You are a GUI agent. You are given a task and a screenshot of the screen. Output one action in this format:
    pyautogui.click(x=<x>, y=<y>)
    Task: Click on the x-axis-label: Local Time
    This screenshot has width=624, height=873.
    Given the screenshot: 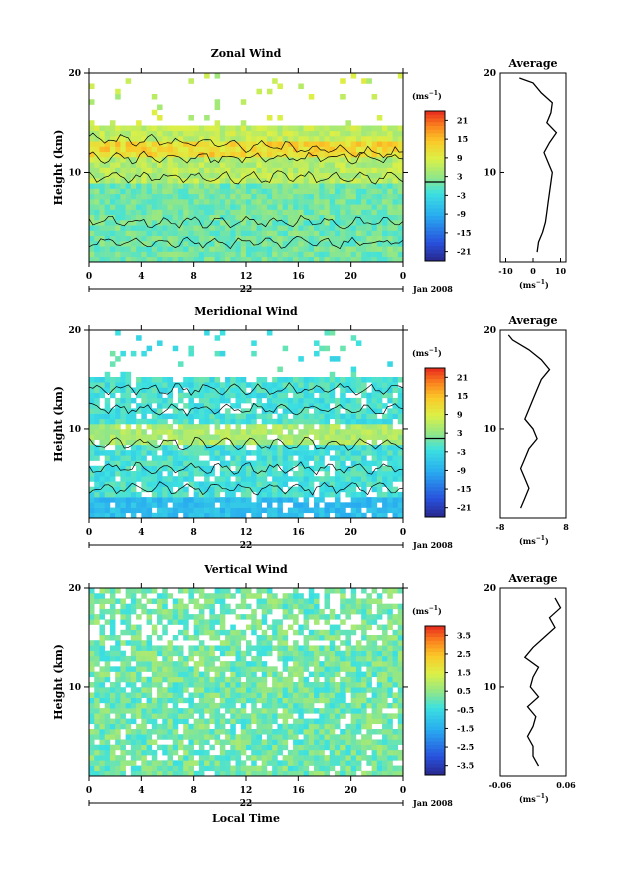 What is the action you would take?
    pyautogui.click(x=246, y=818)
    